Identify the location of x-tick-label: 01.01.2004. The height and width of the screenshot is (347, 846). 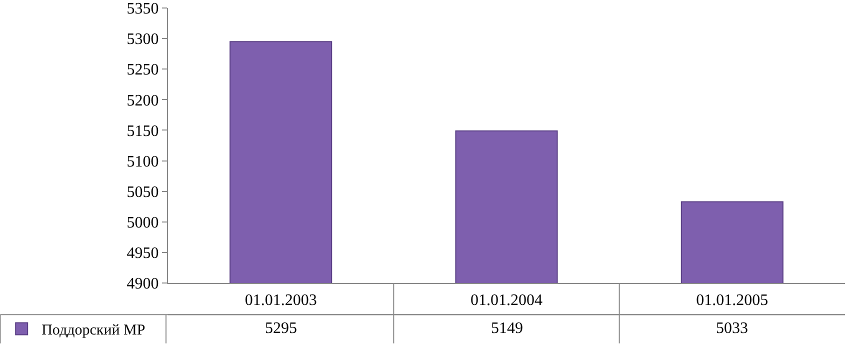
(506, 301).